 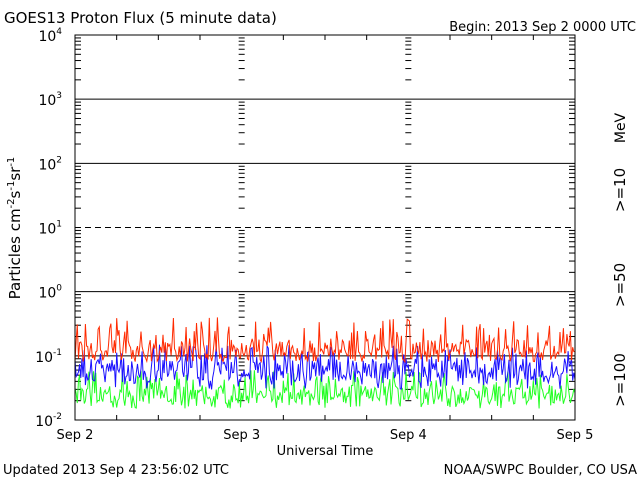 I want to click on y-tick-label: 10², so click(x=50, y=164).